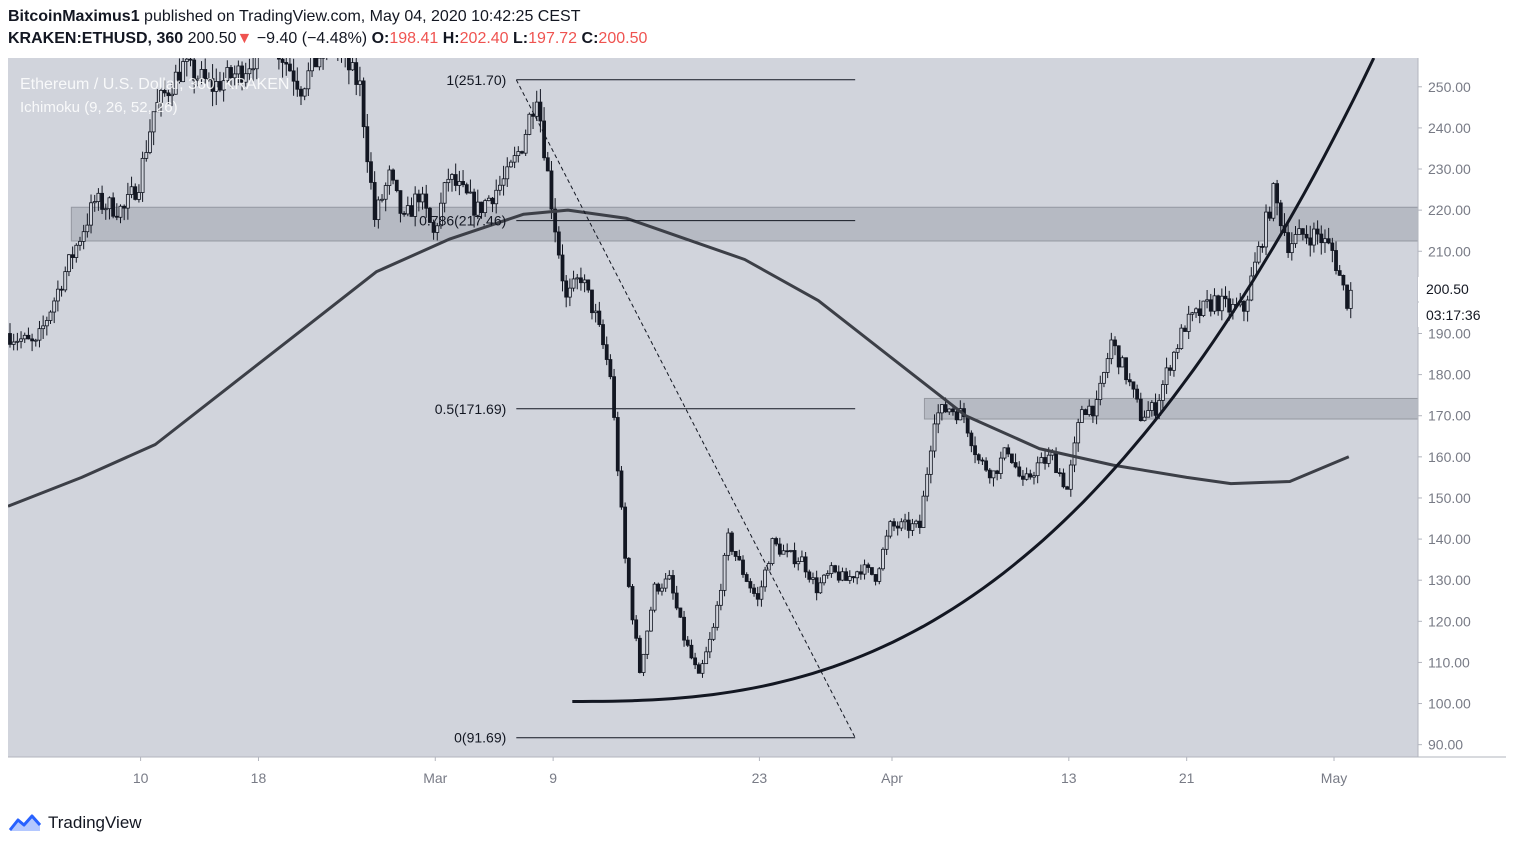 Image resolution: width=1515 pixels, height=847 pixels. I want to click on footer-brand: TradingView, so click(95, 822).